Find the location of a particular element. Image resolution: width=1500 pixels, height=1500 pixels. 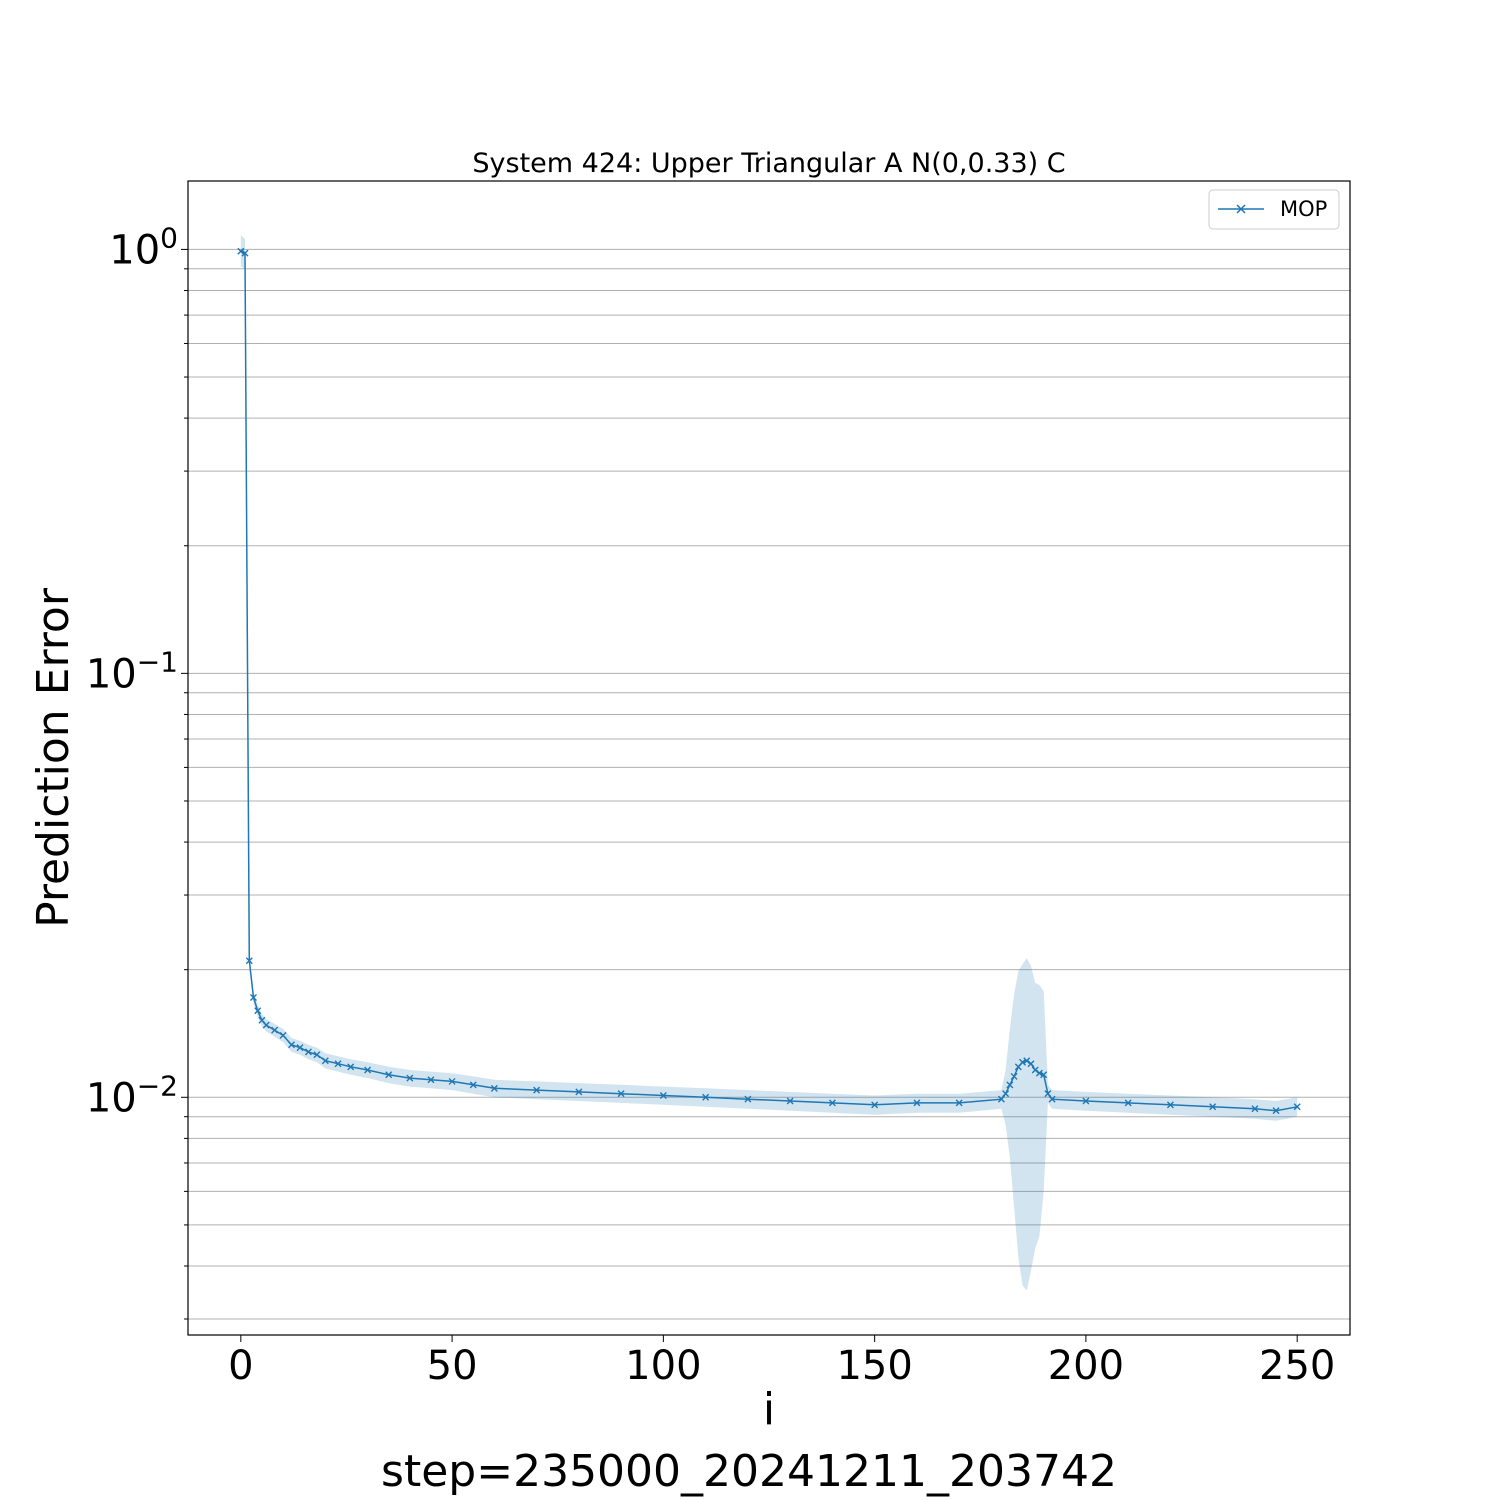

y-axis-ticks: 10⁻² 10⁻¹ 10⁰ is located at coordinates (132, 671).